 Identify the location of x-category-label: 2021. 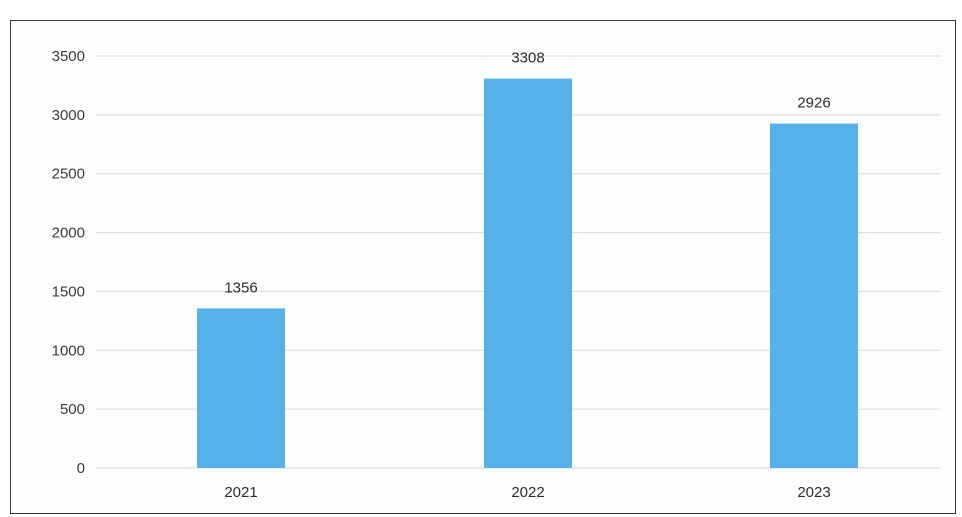
(240, 492).